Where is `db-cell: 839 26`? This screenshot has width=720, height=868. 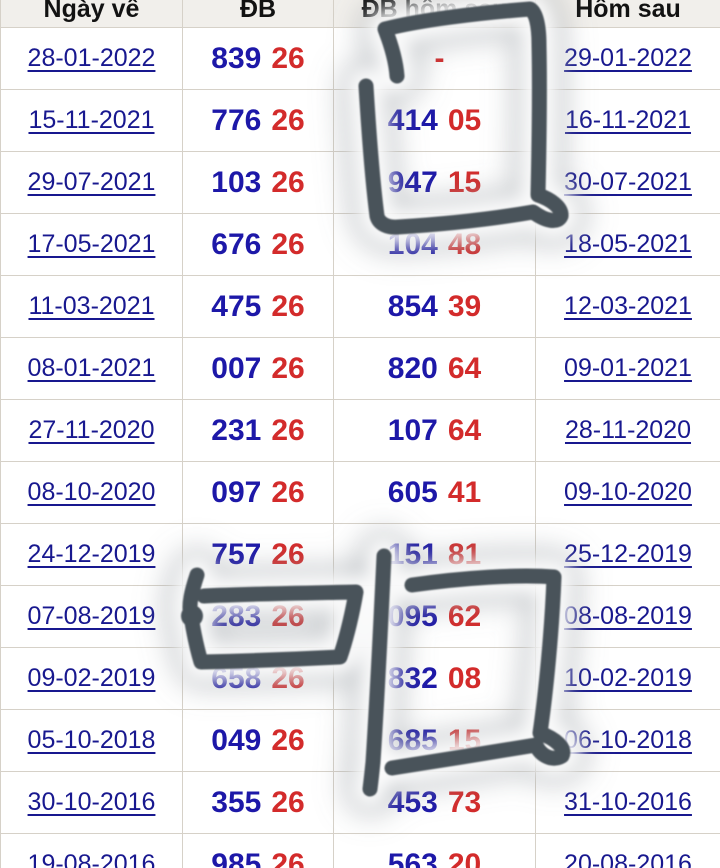
db-cell: 839 26 is located at coordinates (258, 58).